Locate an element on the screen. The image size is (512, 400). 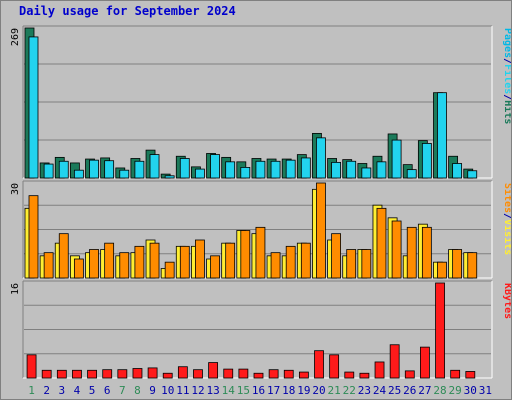
day-label-26: 26 is located at coordinates (409, 390).